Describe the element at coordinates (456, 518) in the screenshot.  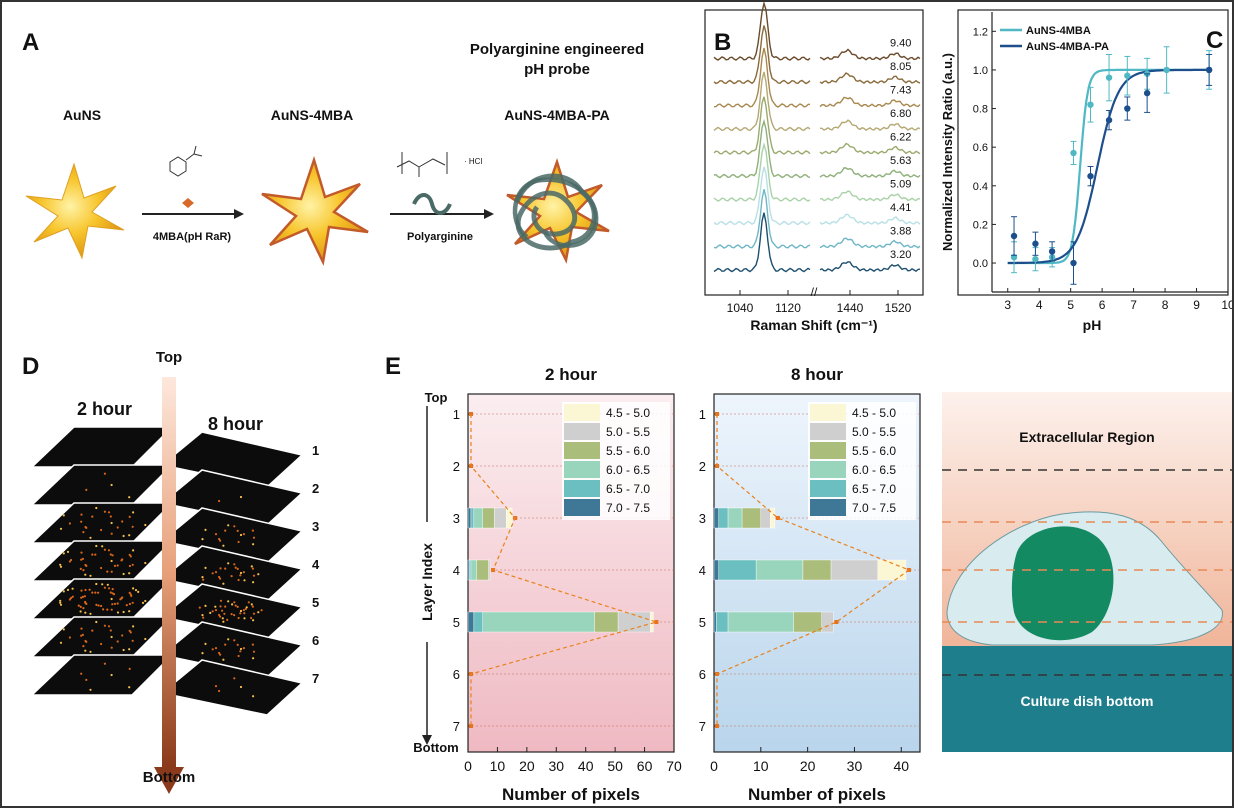
I see `y-tick-label: 3` at that location.